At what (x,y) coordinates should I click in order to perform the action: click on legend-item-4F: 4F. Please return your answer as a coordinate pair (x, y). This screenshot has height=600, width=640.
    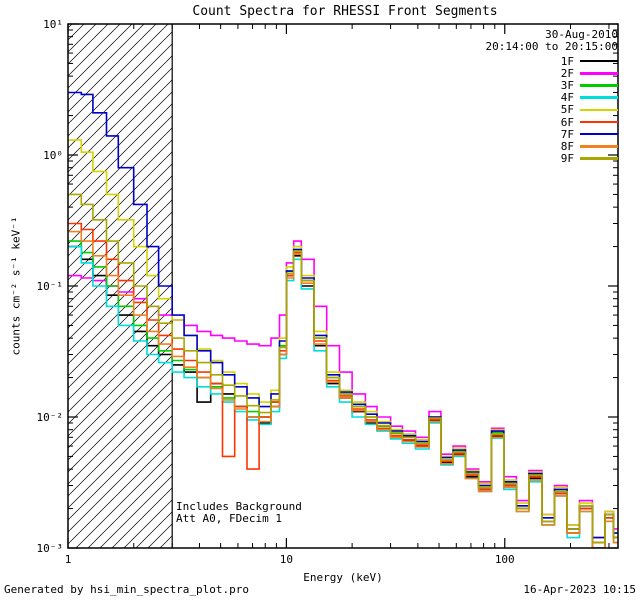
    Looking at the image, I should click on (589, 98).